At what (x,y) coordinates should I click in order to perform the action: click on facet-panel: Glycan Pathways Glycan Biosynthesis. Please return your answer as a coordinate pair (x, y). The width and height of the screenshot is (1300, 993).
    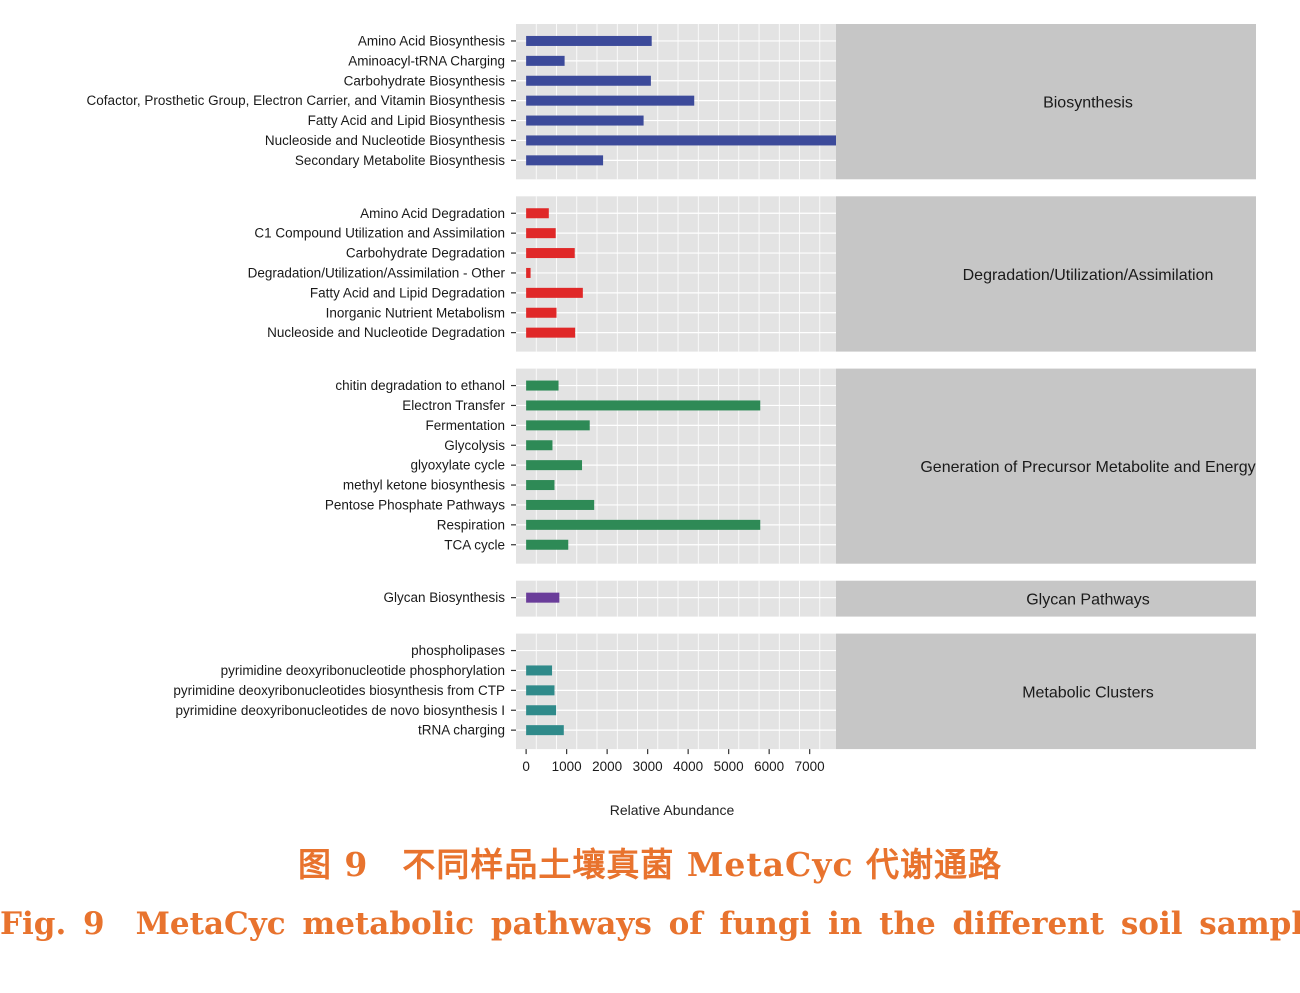
    Looking at the image, I should click on (819, 598).